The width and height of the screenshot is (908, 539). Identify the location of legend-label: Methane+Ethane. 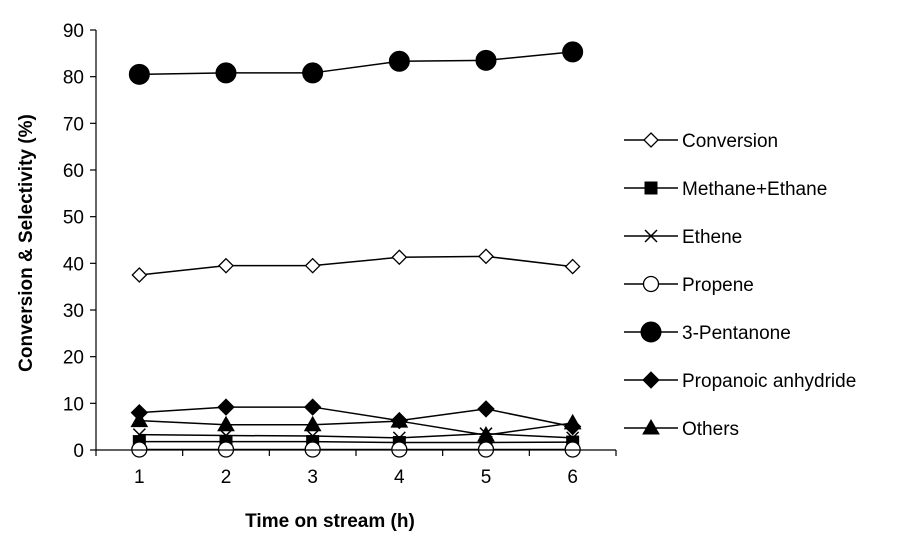
(754, 189).